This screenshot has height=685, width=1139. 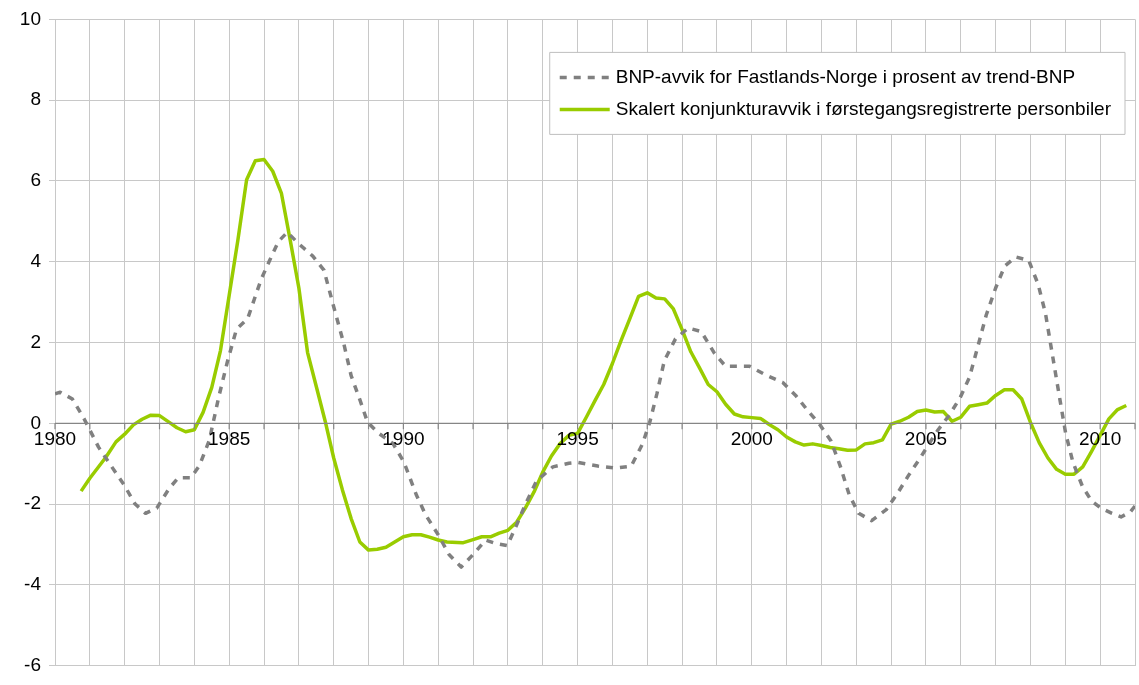 I want to click on y-tick-label: 8, so click(x=35, y=99).